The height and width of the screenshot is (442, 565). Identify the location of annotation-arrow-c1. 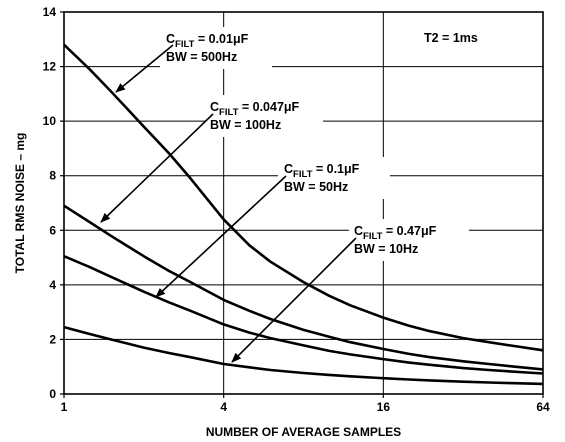
(144, 68).